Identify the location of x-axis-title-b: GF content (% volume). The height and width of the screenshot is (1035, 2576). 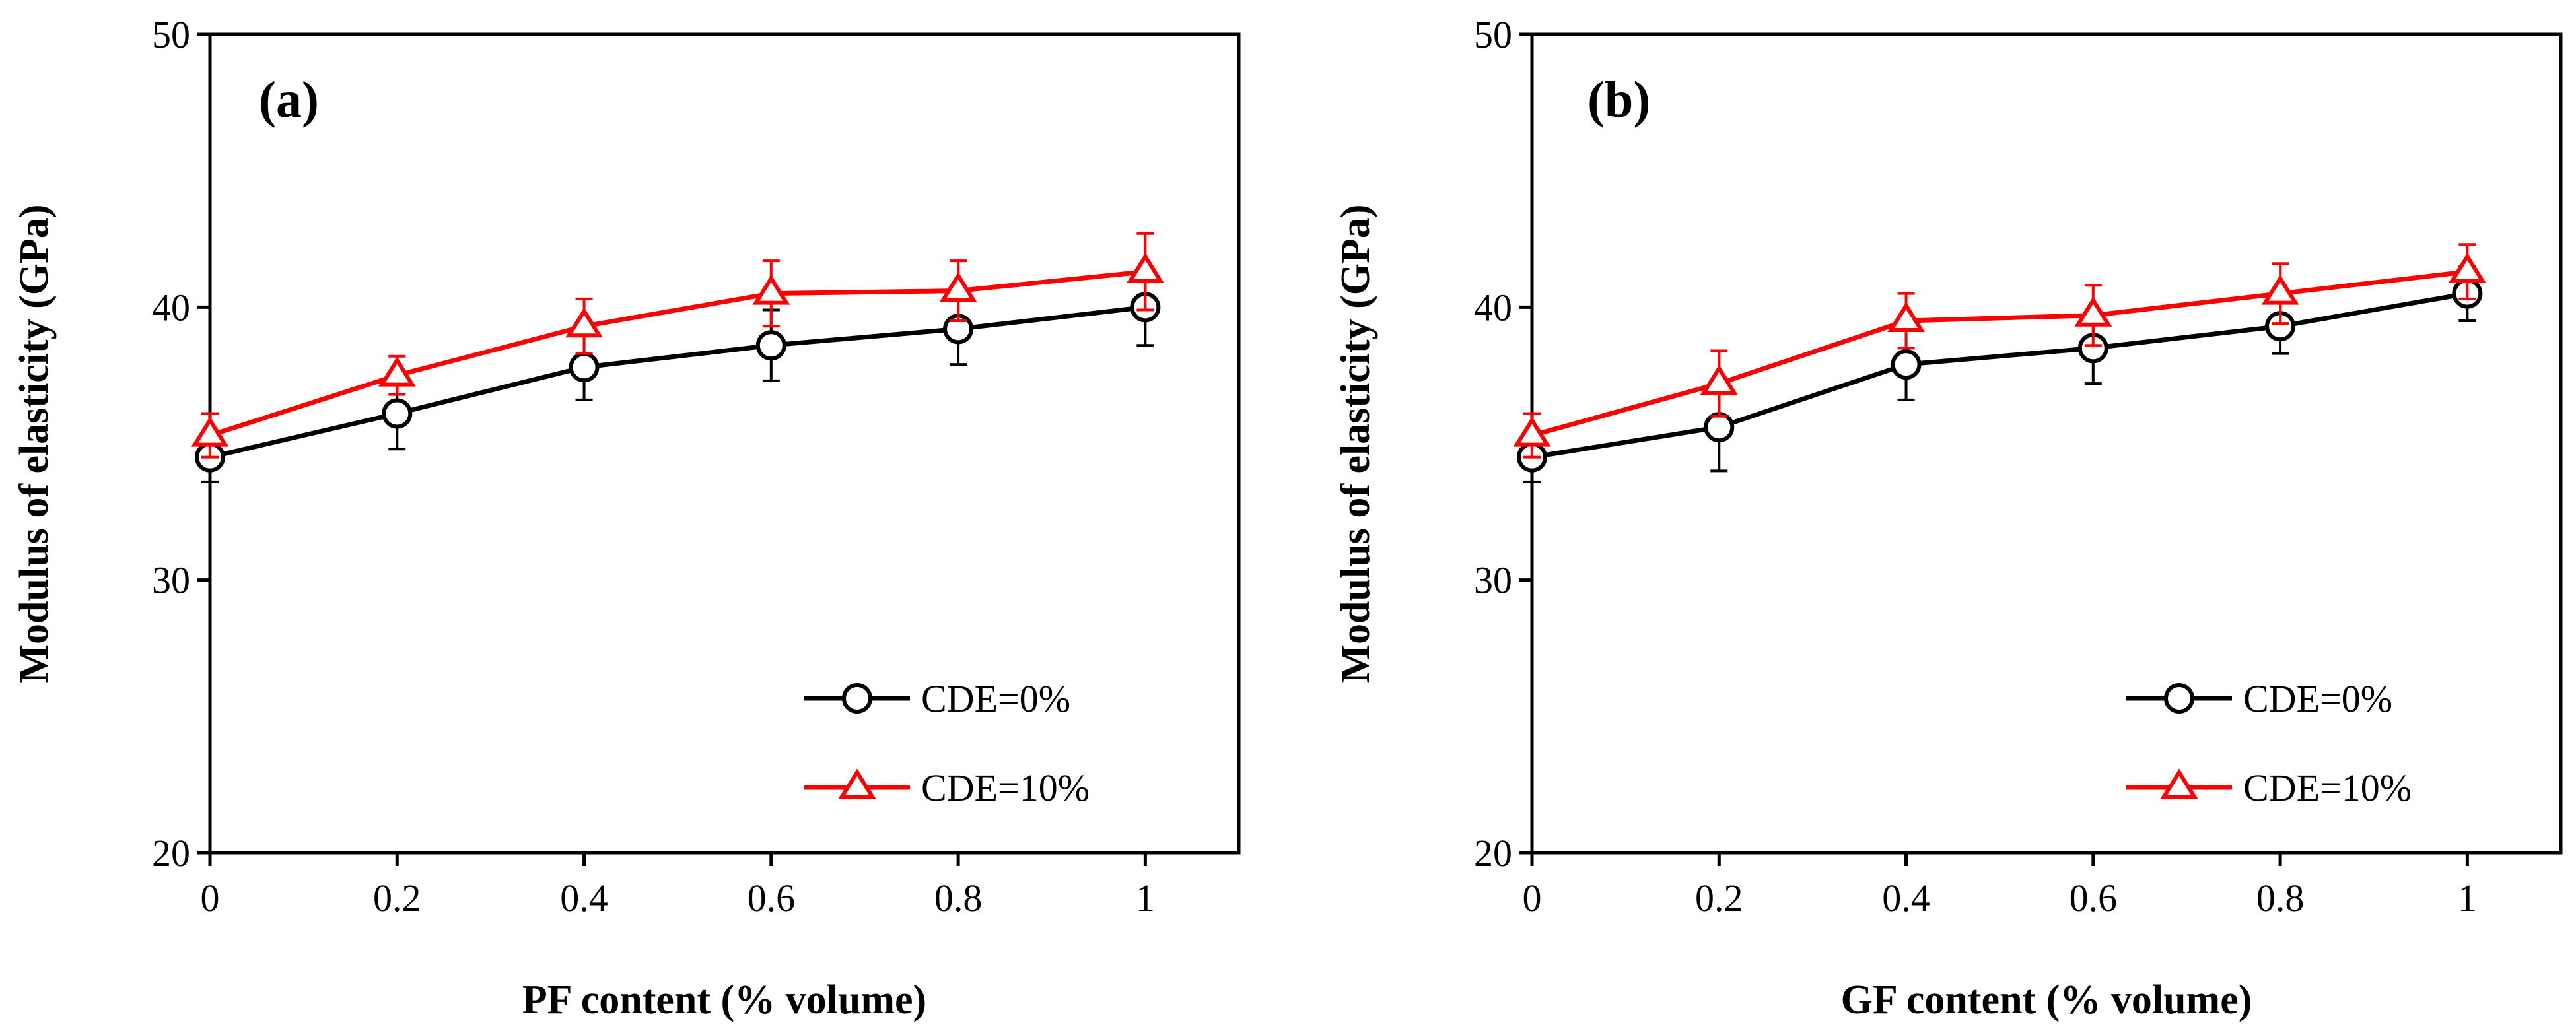
(2046, 1000).